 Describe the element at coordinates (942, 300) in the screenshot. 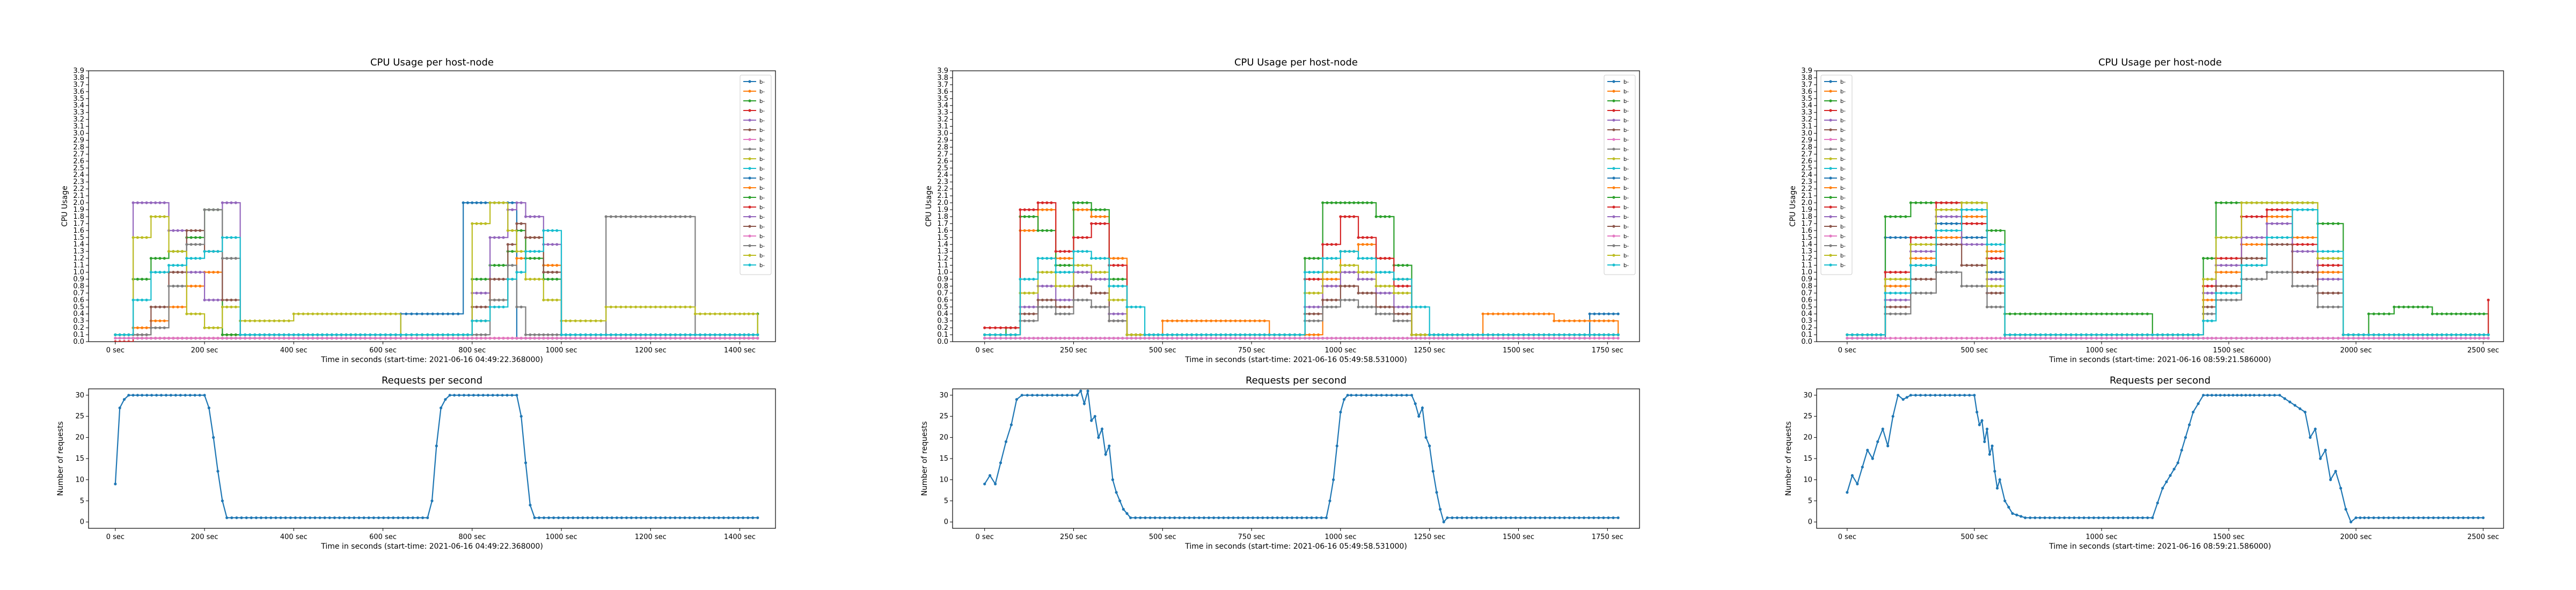

I see `y-tick-label: 0.6` at that location.